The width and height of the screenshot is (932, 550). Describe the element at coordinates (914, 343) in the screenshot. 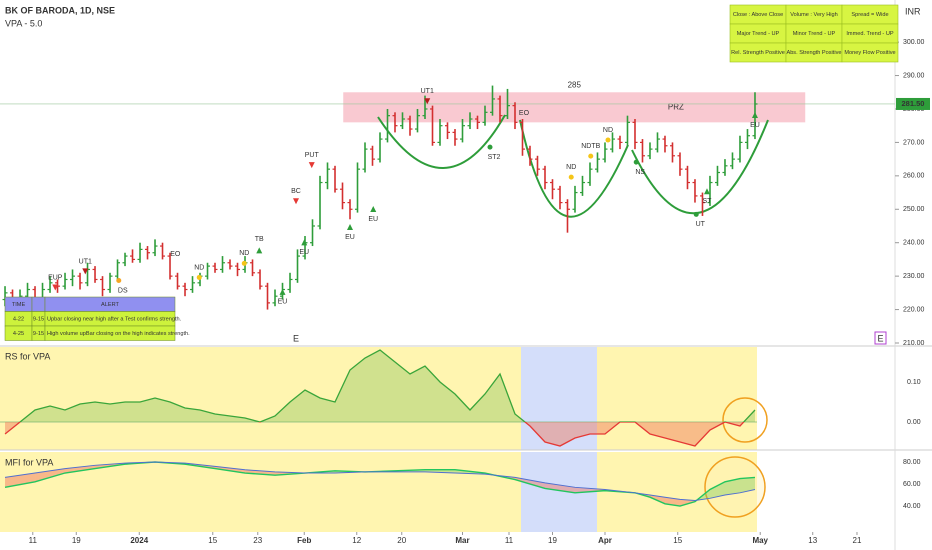

I see `y-tick-label: 210.00` at that location.